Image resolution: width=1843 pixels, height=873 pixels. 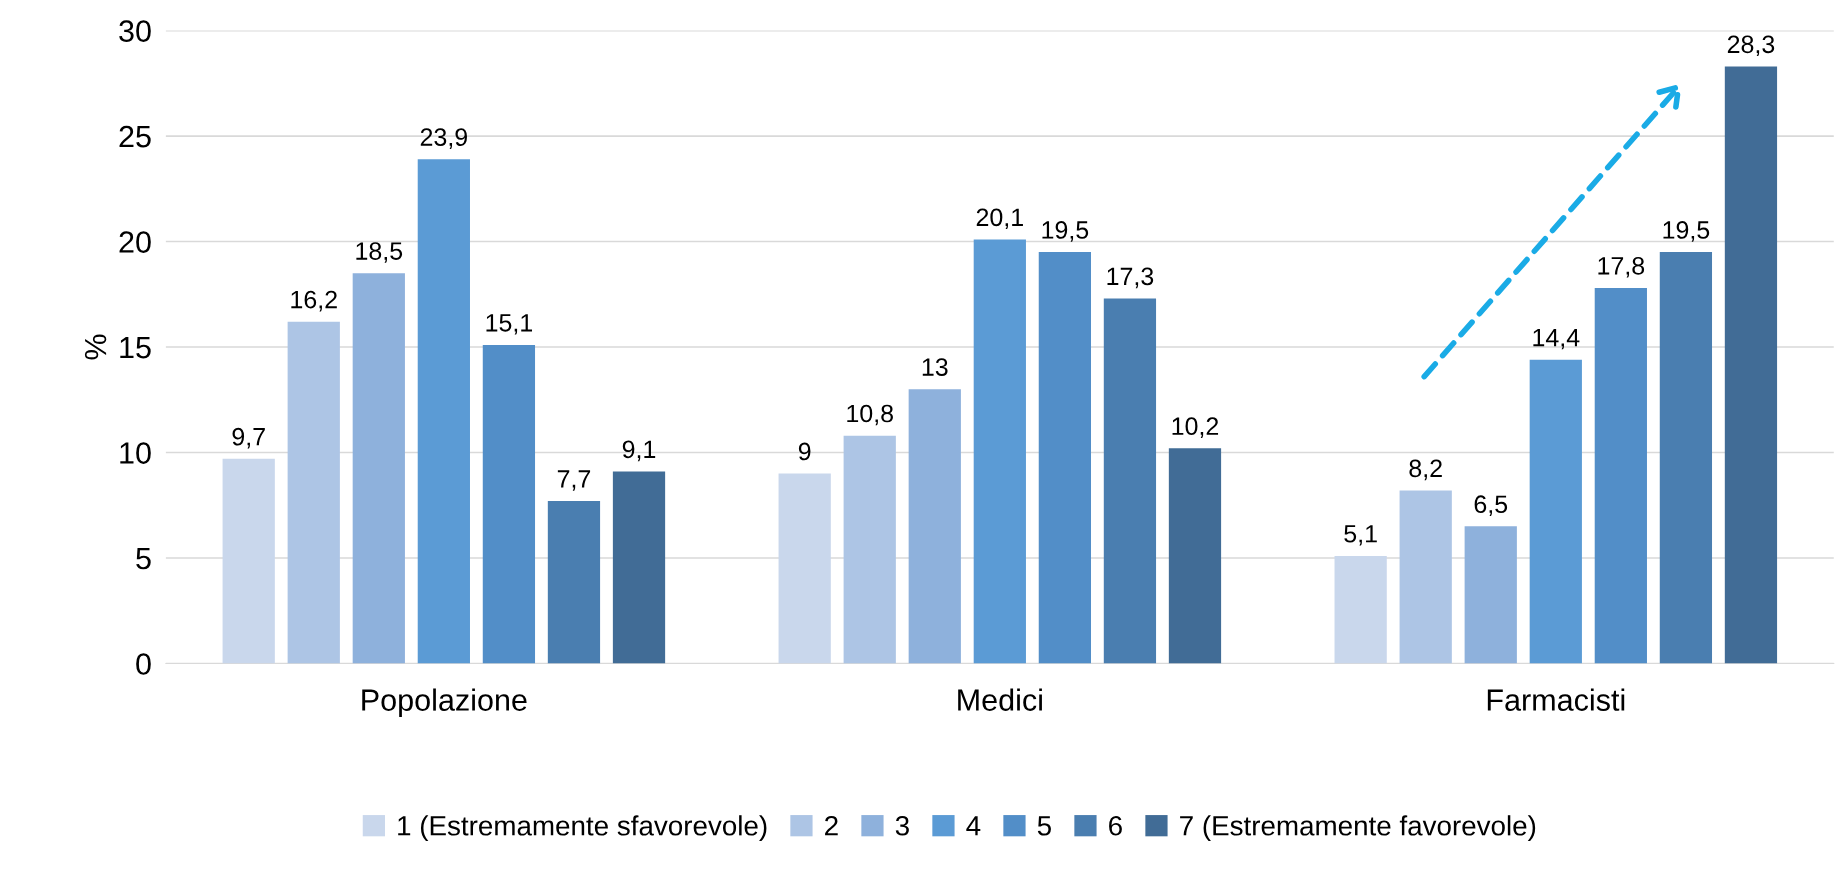 I want to click on data-label: 28,3, so click(x=1751, y=46).